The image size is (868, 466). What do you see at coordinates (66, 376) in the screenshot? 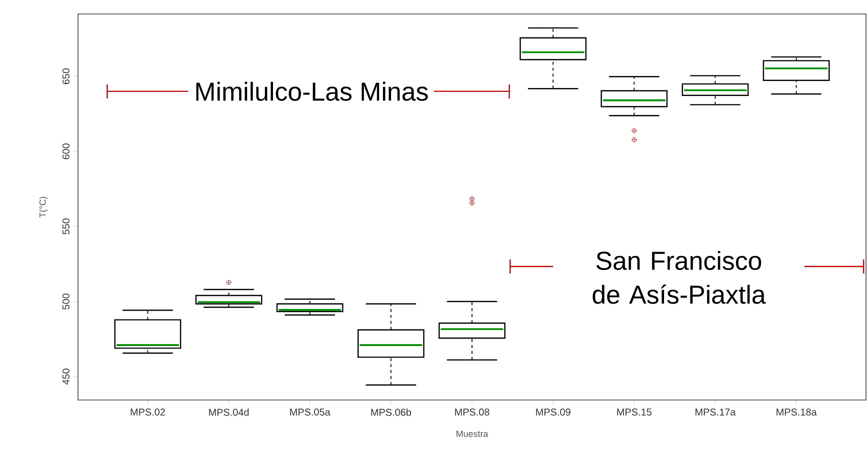
I see `y-tick-label: 450` at bounding box center [66, 376].